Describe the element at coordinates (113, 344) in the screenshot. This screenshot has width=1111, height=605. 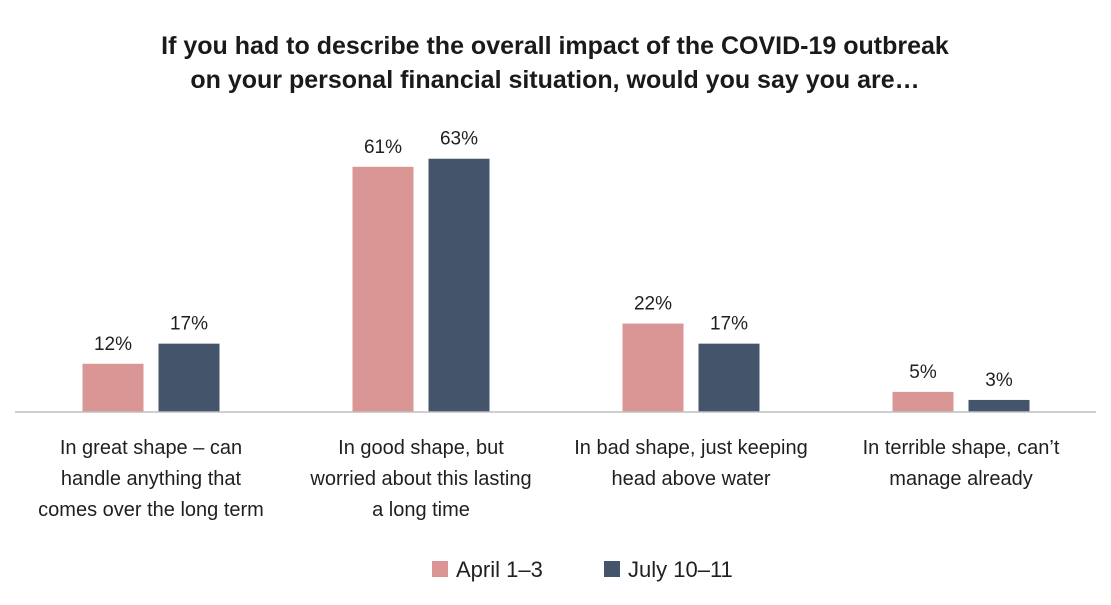
I see `data-label: 12%` at that location.